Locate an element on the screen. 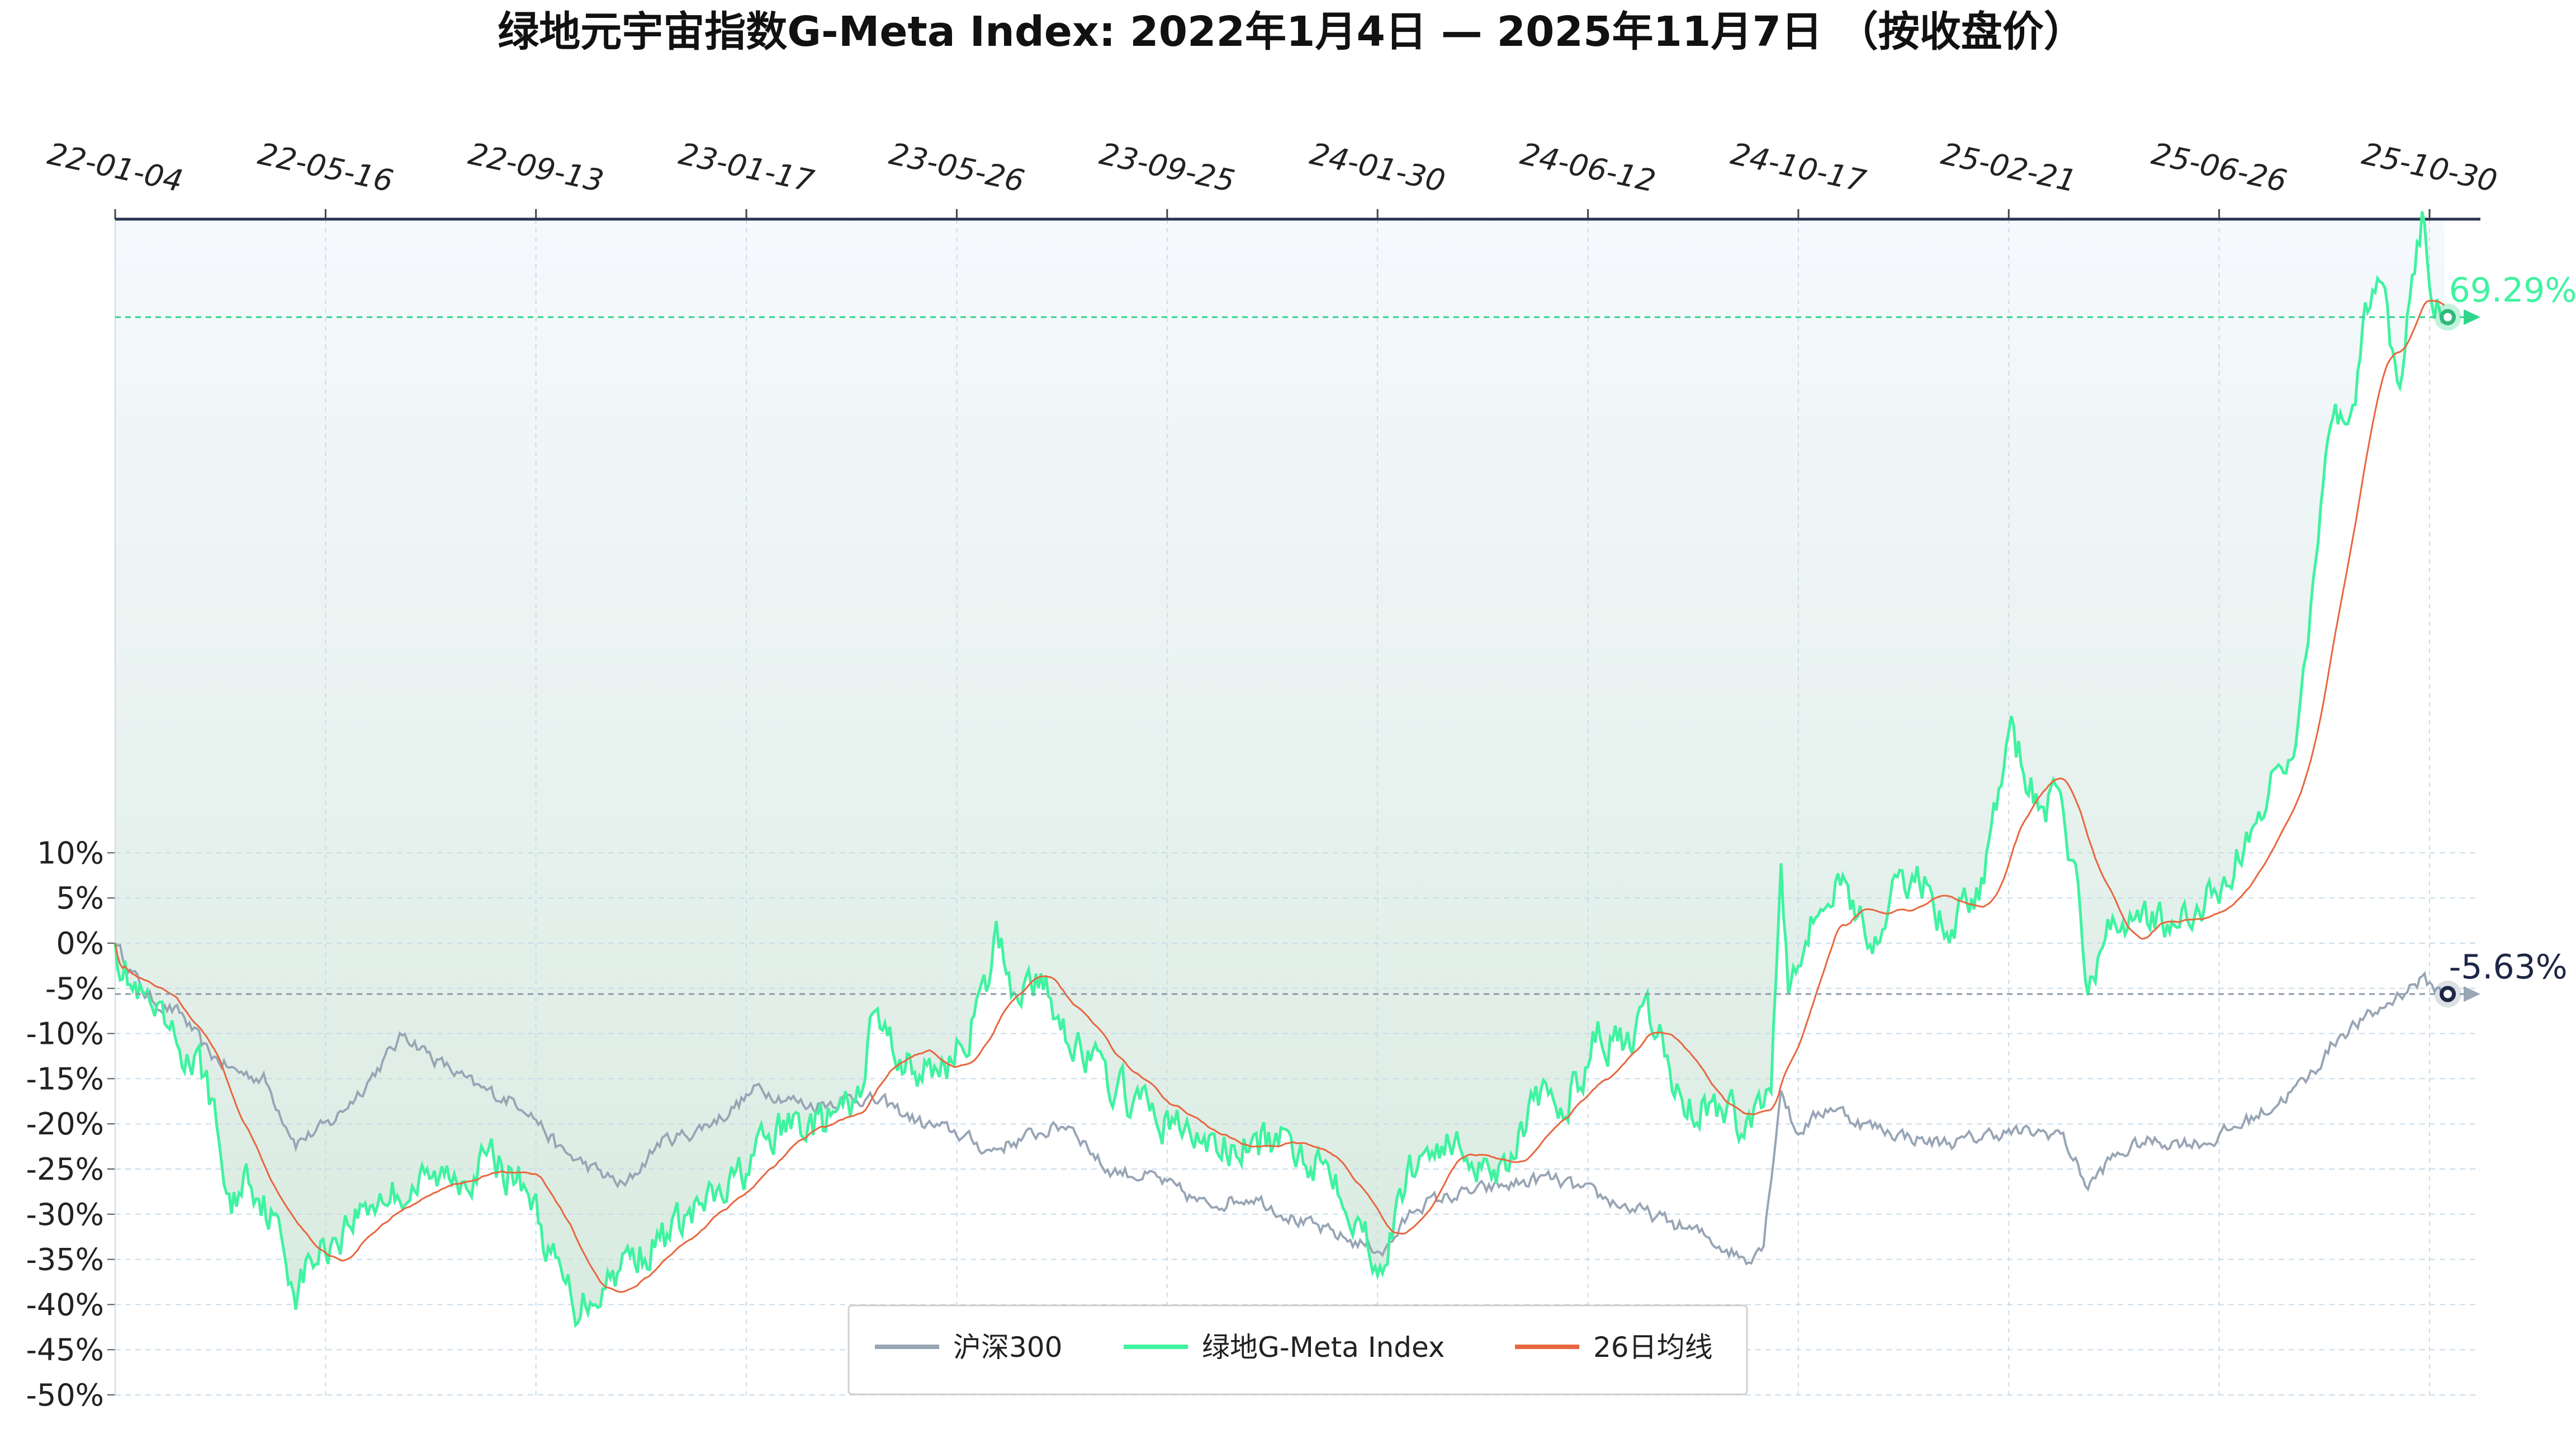 This screenshot has height=1429, width=2576. y-tick-label: -35% is located at coordinates (65, 1259).